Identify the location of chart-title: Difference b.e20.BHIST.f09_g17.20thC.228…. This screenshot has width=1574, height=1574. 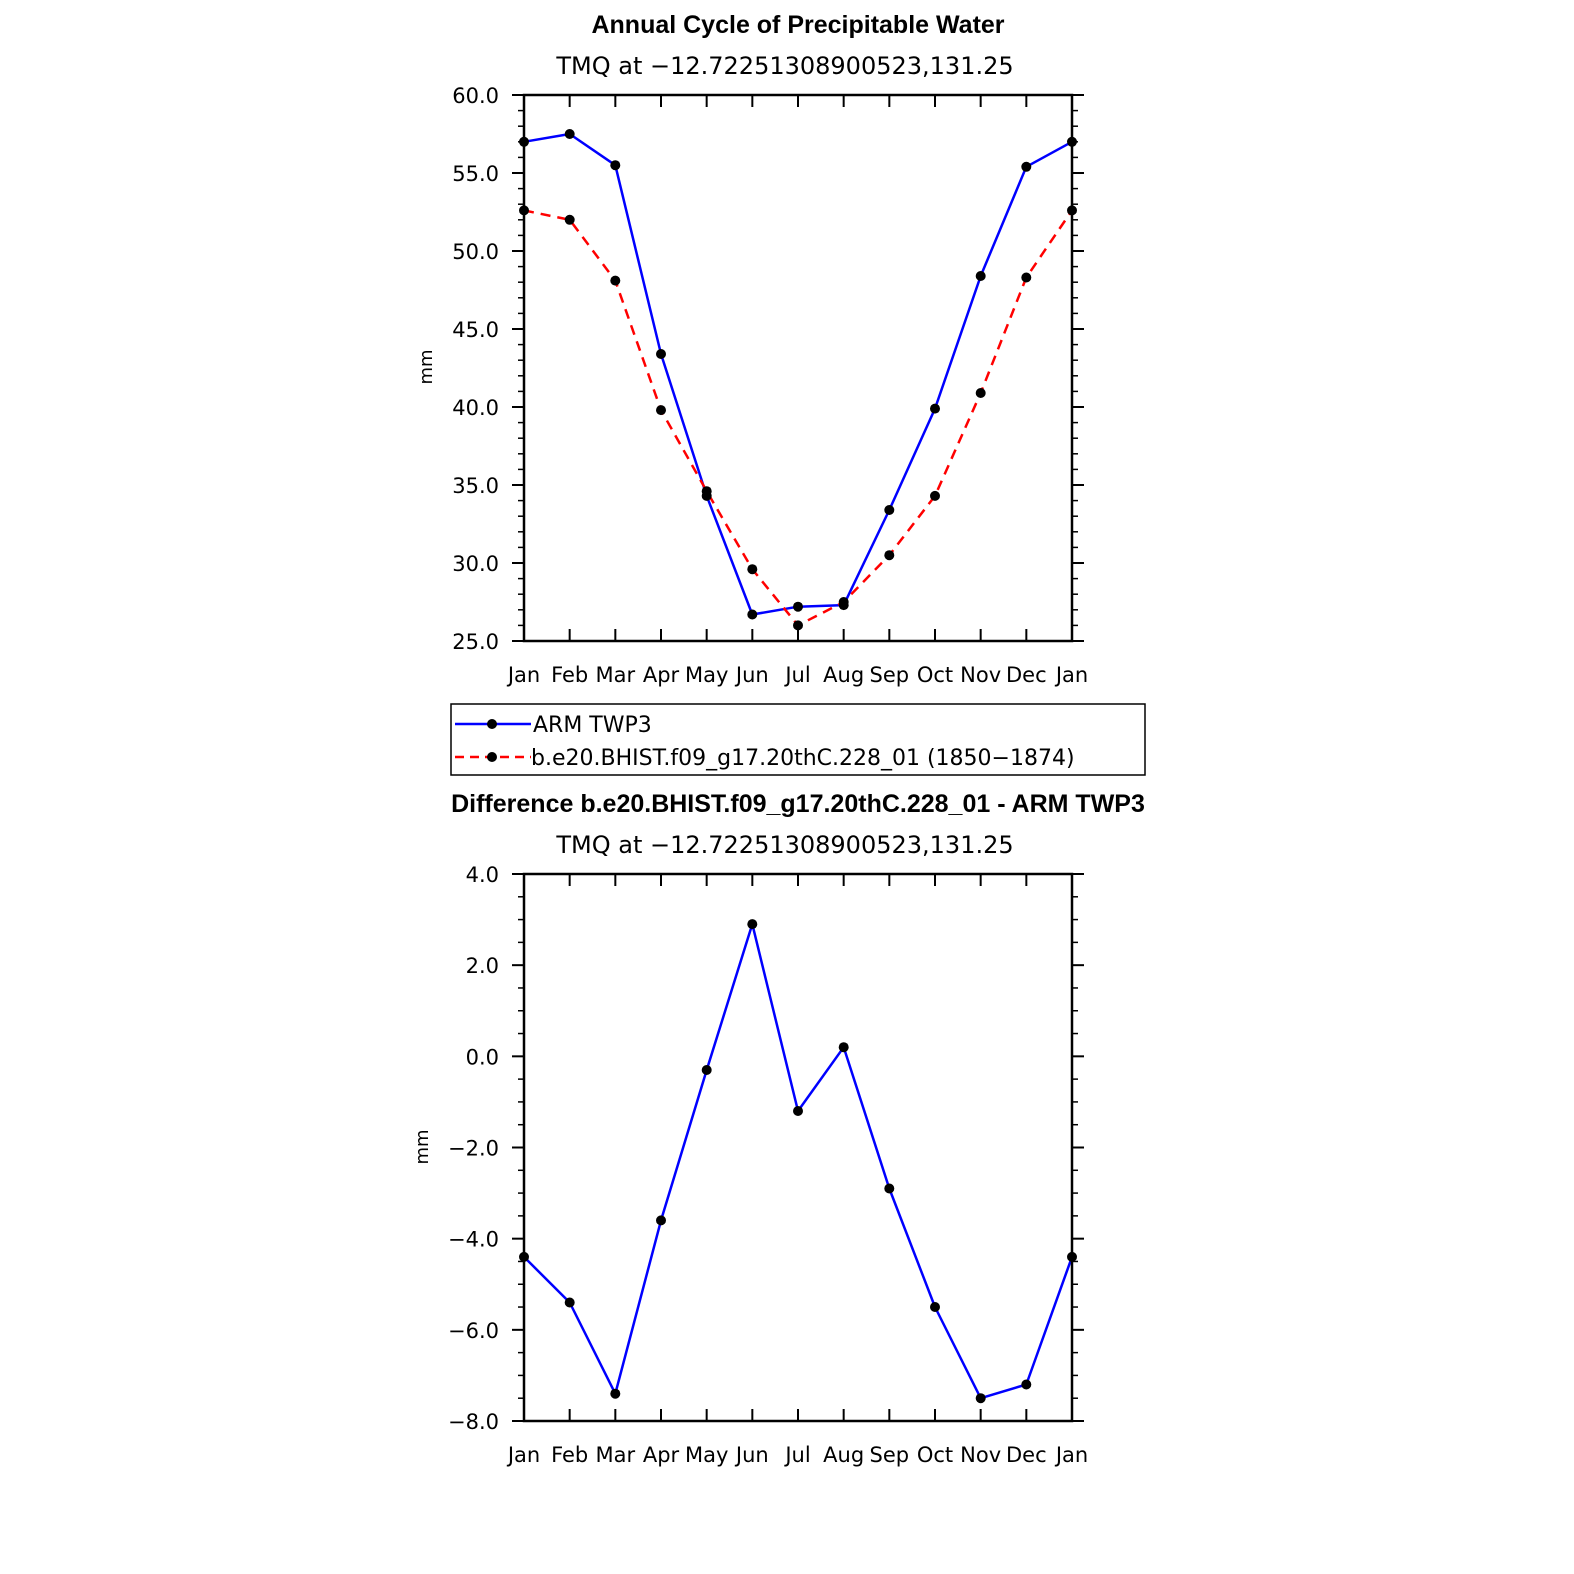
(798, 804).